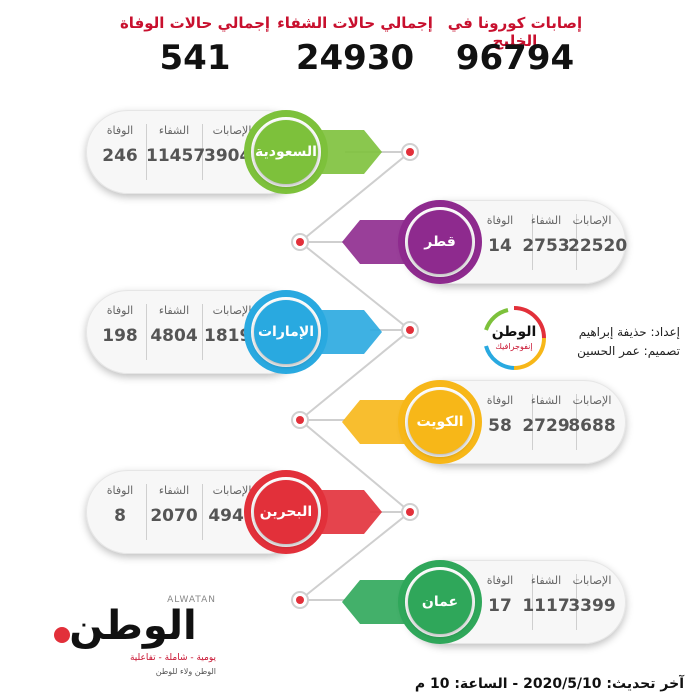  I want to click on stat-deaths-value: 14, so click(500, 246).